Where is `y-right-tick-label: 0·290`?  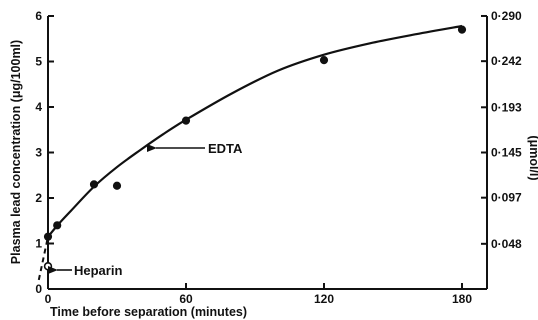 y-right-tick-label: 0·290 is located at coordinates (506, 16).